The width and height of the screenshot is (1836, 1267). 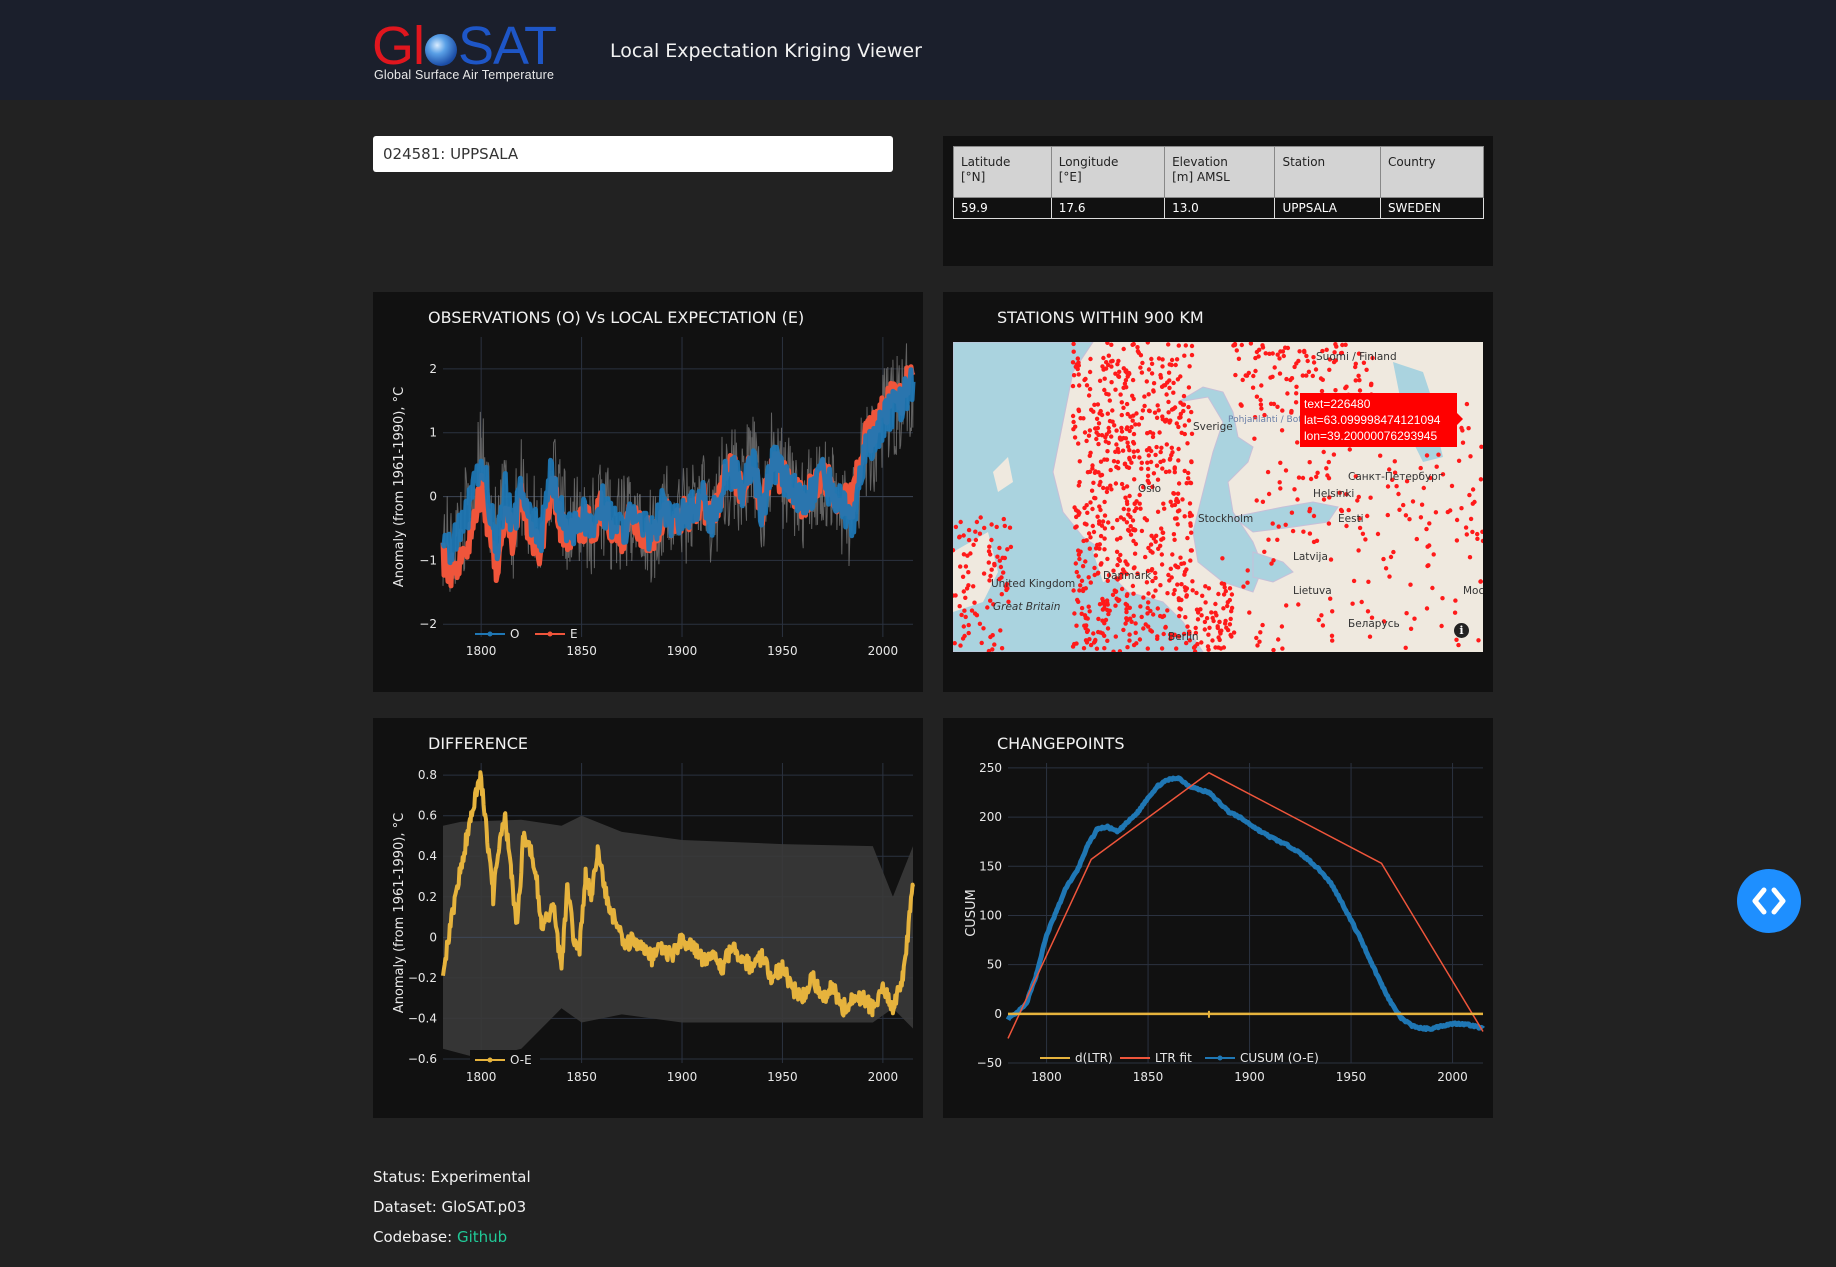 I want to click on col-longitude: Longitude [°E], so click(x=1108, y=172).